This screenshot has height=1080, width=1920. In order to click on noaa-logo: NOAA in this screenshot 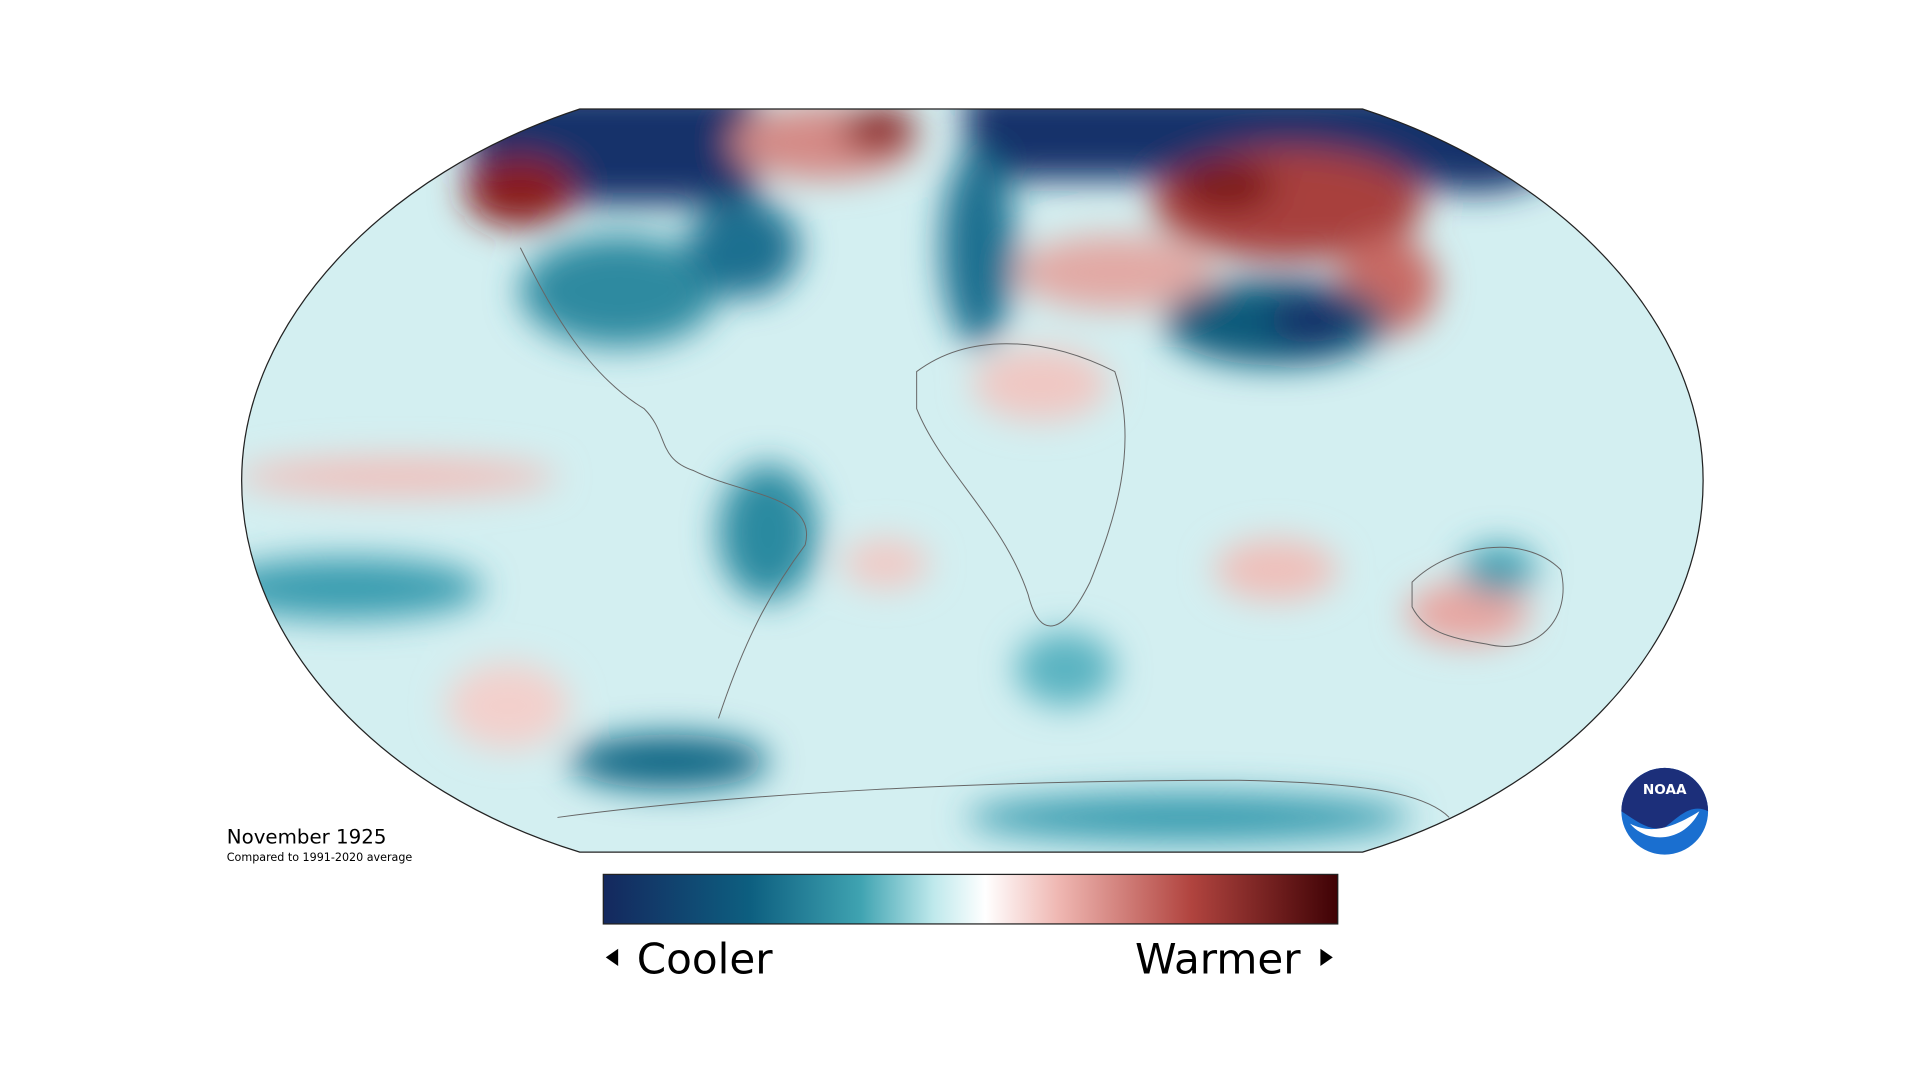, I will do `click(1665, 811)`.